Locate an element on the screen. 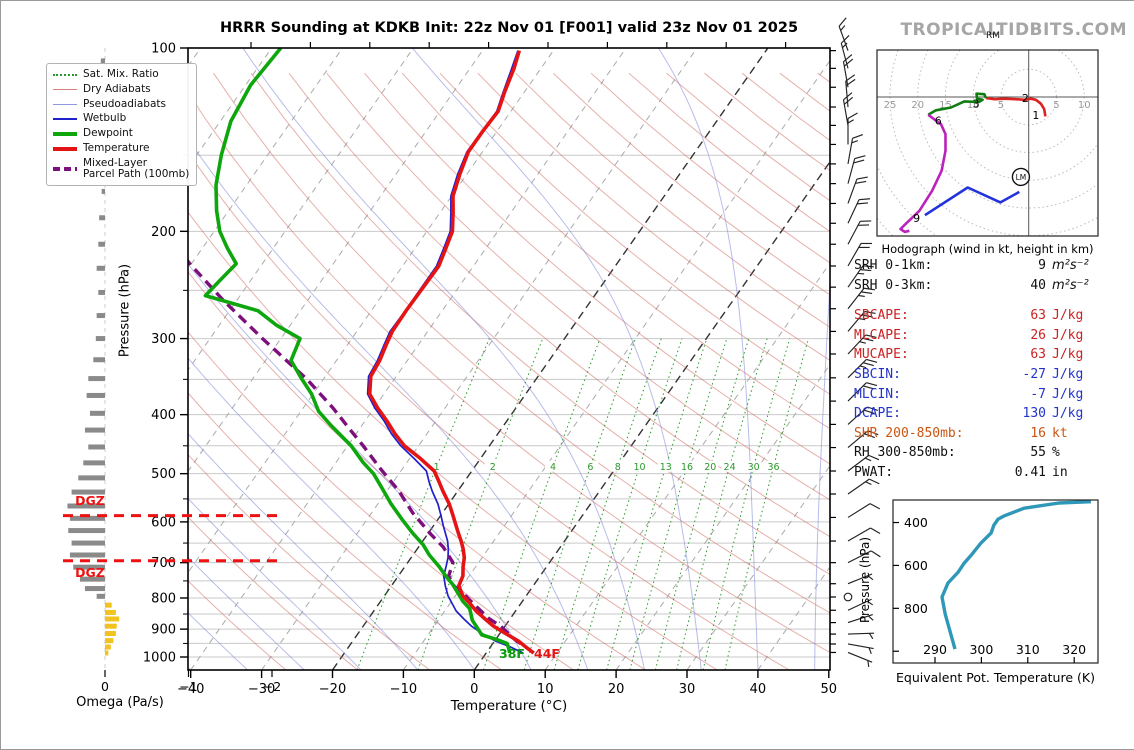  hodograph-caption: Hodograph (wind in kt, height in km) is located at coordinates (987, 249).